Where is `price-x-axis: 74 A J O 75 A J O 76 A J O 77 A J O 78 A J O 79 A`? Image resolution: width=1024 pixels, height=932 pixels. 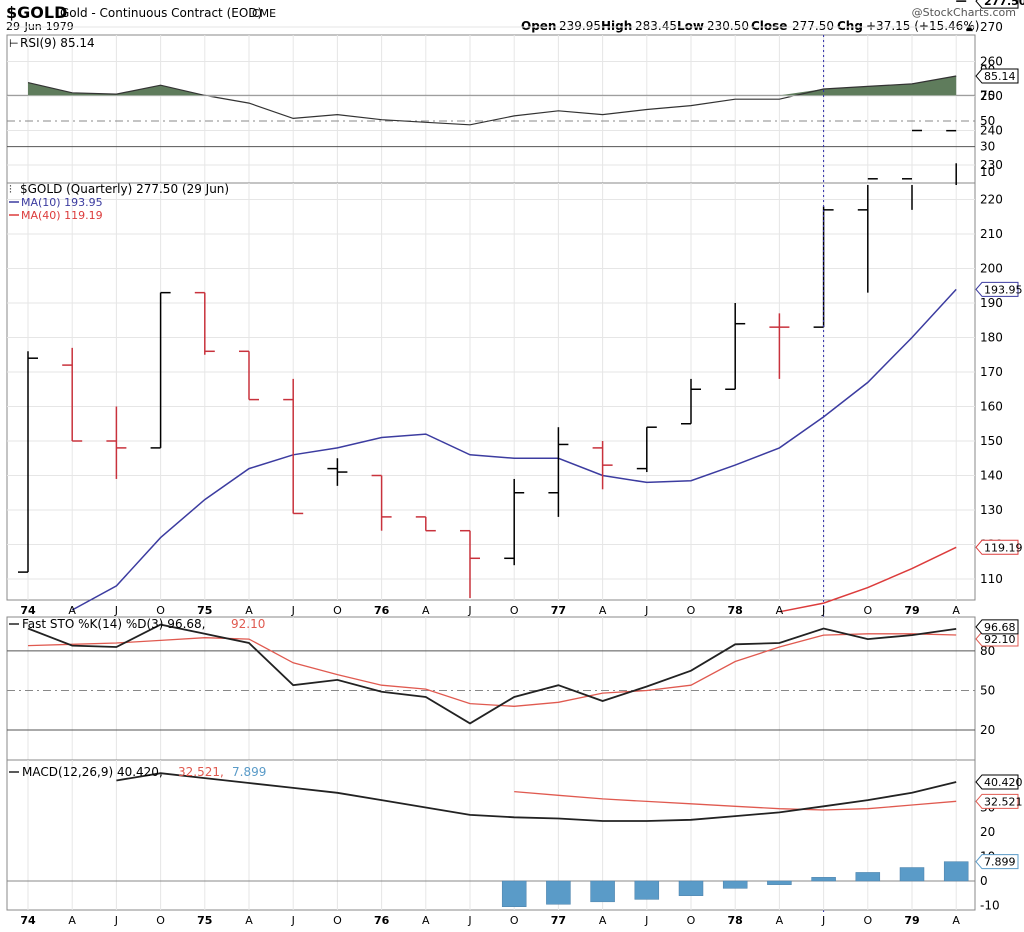
price-x-axis: 74 A J O 75 A J O 76 A J O 77 A J O 78 A J O 79 A is located at coordinates (490, 610).